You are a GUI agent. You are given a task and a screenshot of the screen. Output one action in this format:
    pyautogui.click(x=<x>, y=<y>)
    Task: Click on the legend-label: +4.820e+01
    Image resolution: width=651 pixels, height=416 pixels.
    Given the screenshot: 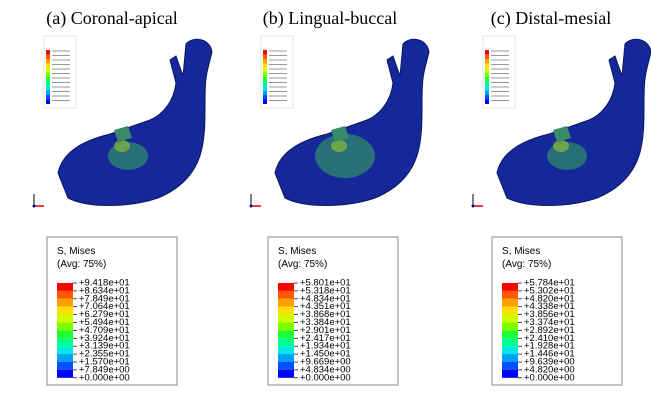 What is the action you would take?
    pyautogui.click(x=549, y=298)
    